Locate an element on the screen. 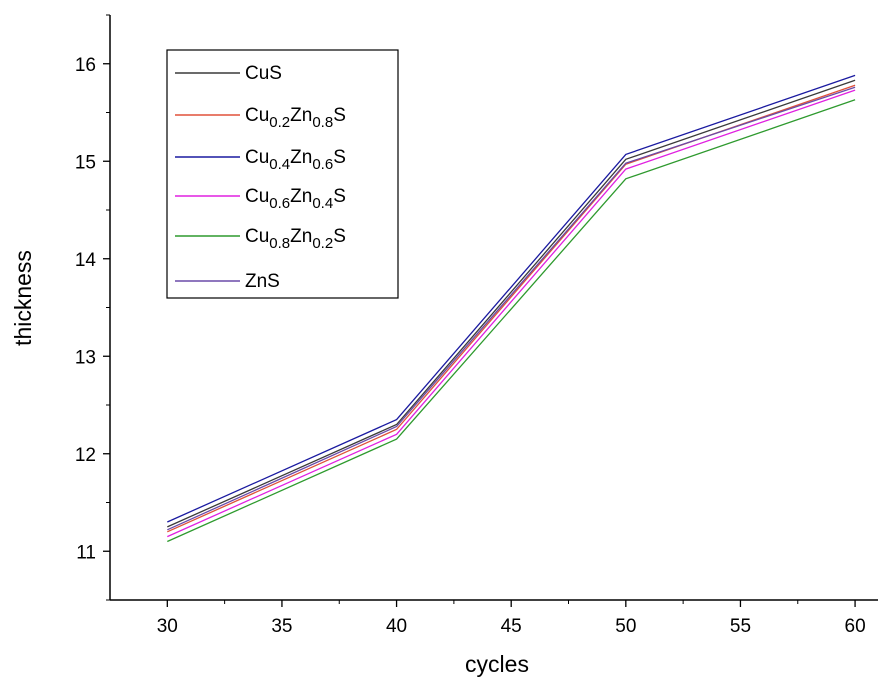  x-tick-label: 30 is located at coordinates (167, 626).